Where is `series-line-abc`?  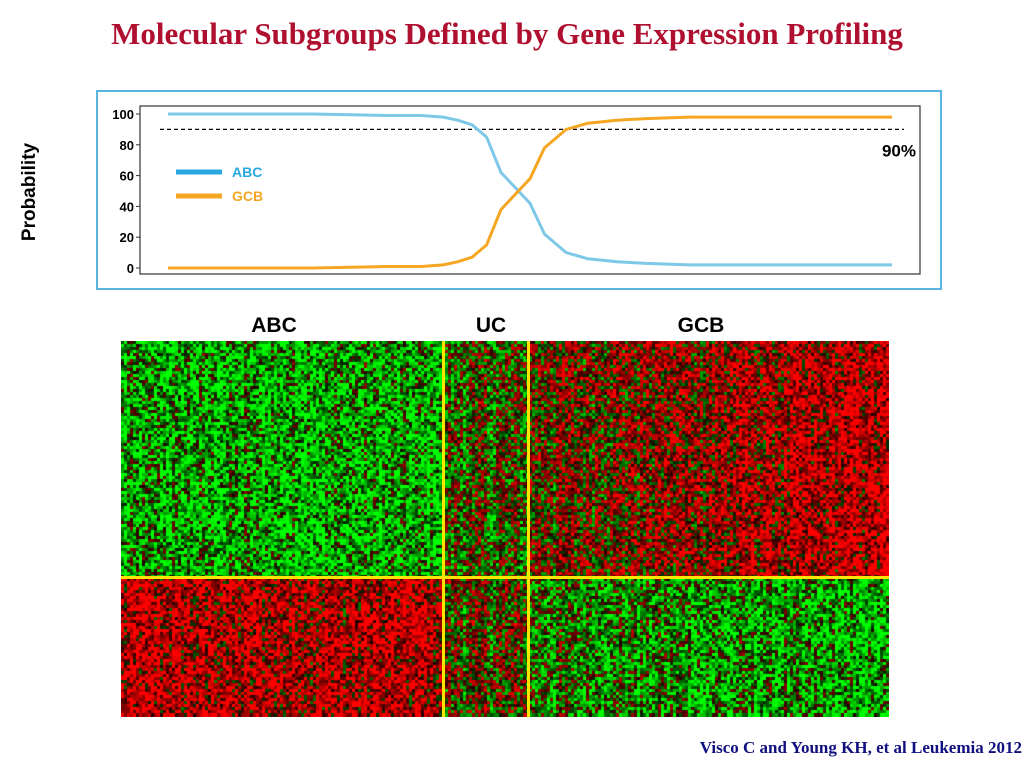 series-line-abc is located at coordinates (530, 189).